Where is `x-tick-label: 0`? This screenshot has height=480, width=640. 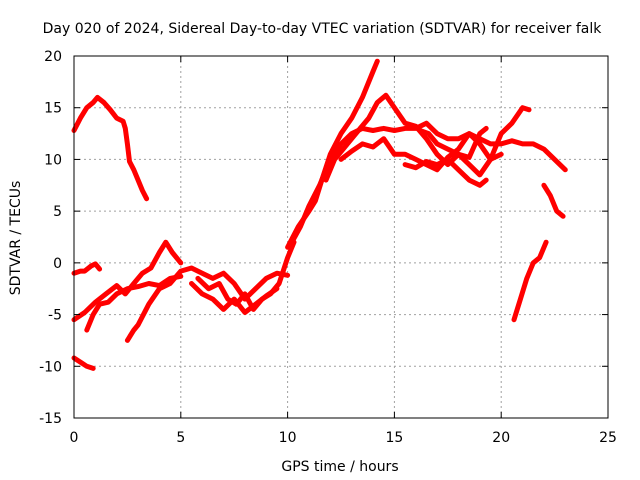 x-tick-label: 0 is located at coordinates (74, 438).